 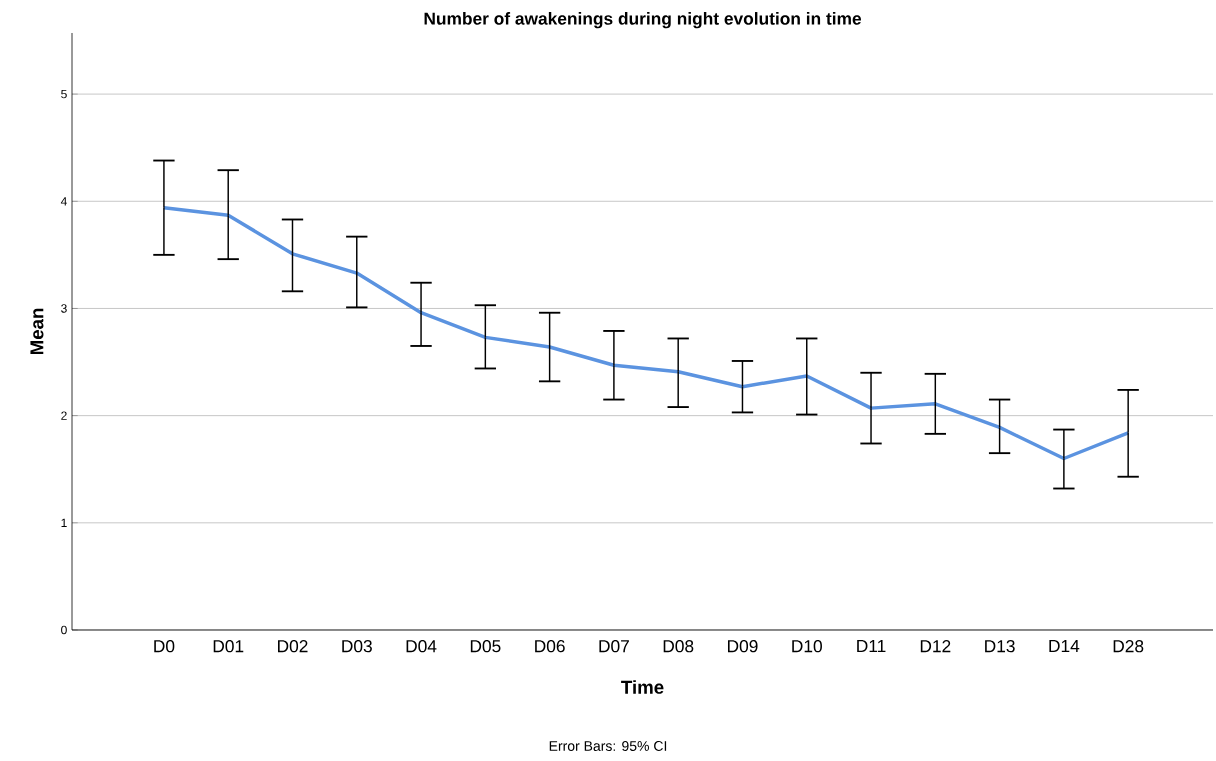 What do you see at coordinates (64, 415) in the screenshot?
I see `y-tick-label: 2` at bounding box center [64, 415].